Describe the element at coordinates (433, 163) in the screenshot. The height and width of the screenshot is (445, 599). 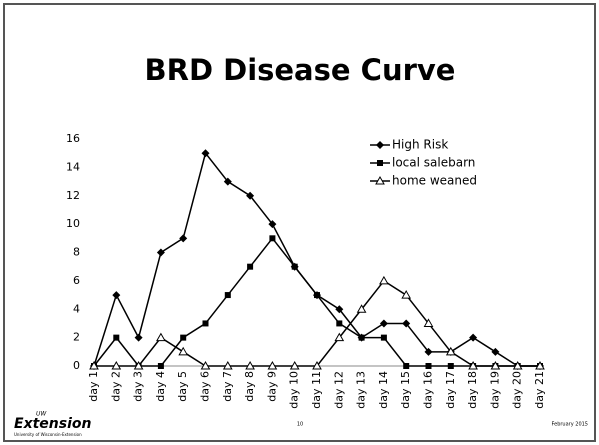
I see `legend-label: local salebarn` at that location.